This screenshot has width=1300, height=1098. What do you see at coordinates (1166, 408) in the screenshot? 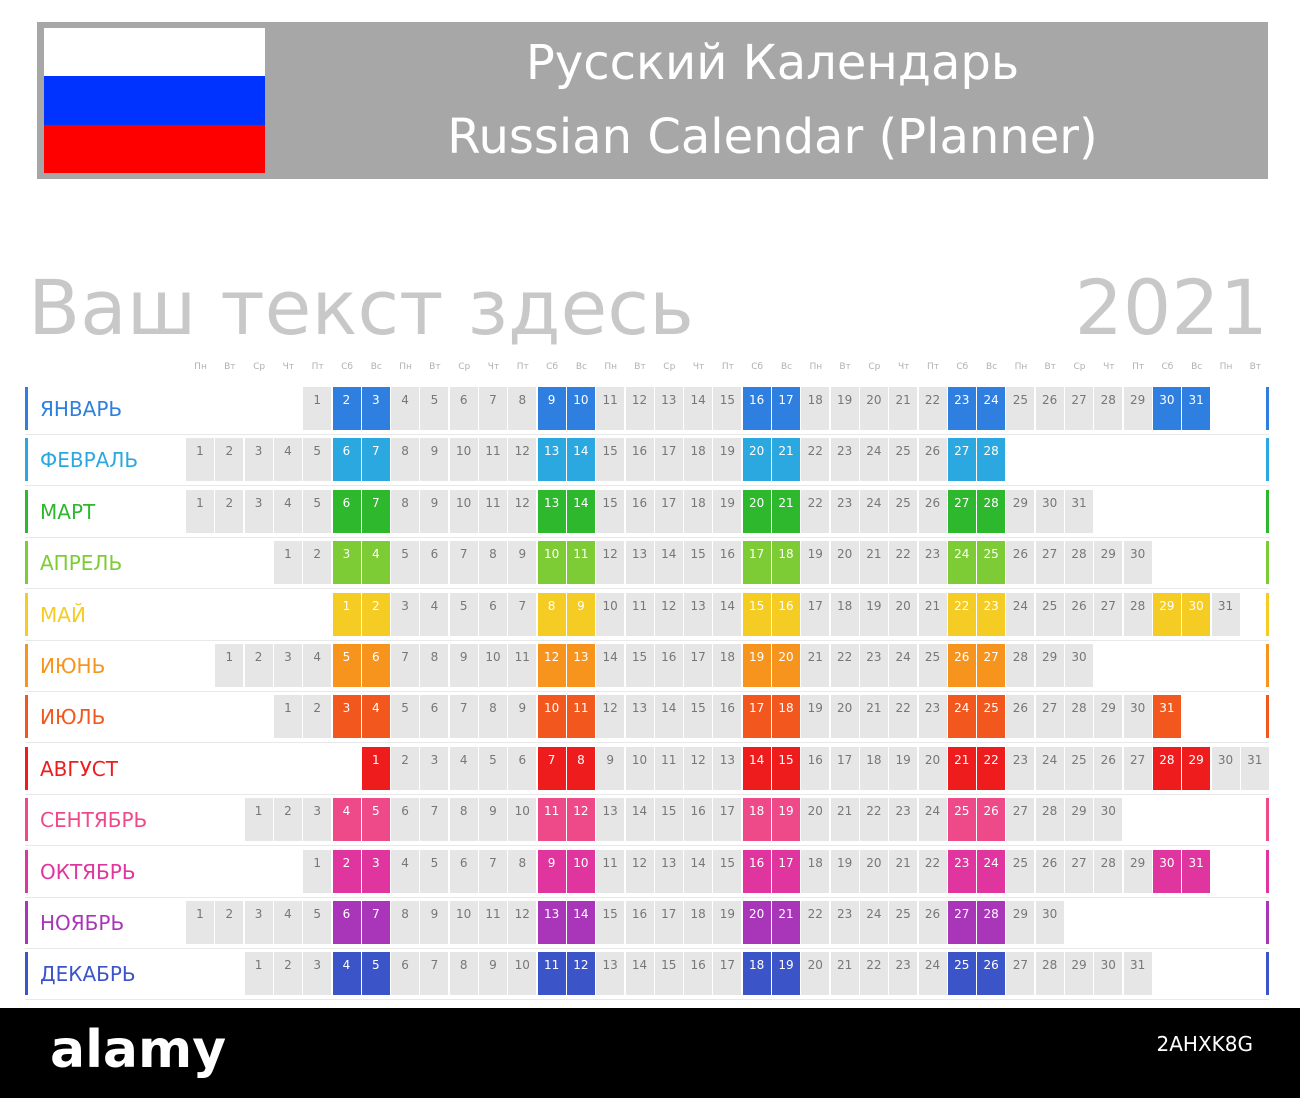
I see `day-cell: 30` at bounding box center [1166, 408].